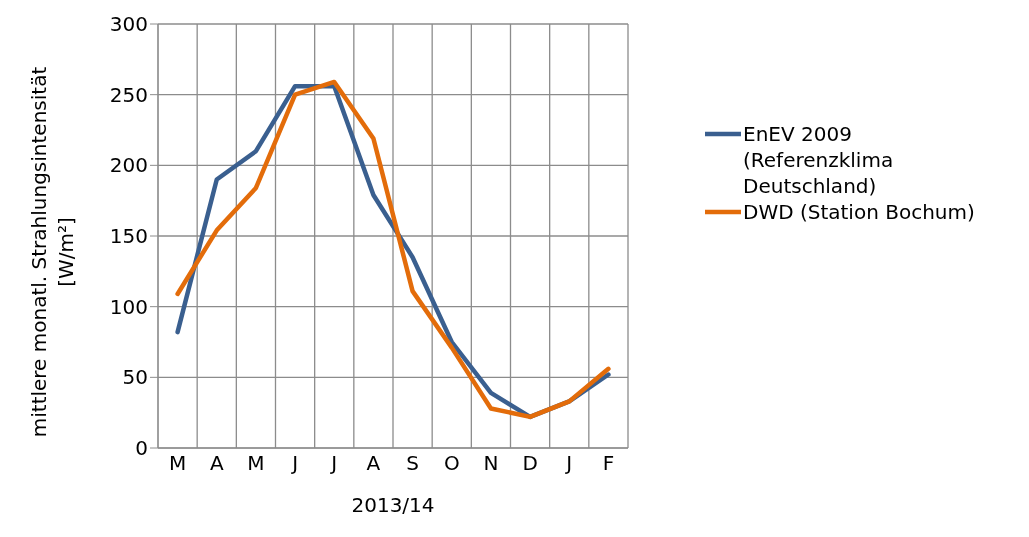 Image resolution: width=1029 pixels, height=537 pixels. What do you see at coordinates (530, 463) in the screenshot?
I see `x-tick-label: D` at bounding box center [530, 463].